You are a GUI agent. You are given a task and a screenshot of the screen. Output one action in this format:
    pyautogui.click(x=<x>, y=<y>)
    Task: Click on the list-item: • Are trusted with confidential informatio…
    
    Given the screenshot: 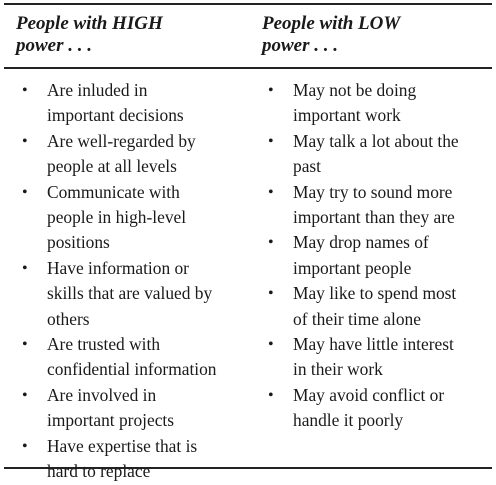 What is the action you would take?
    pyautogui.click(x=136, y=357)
    